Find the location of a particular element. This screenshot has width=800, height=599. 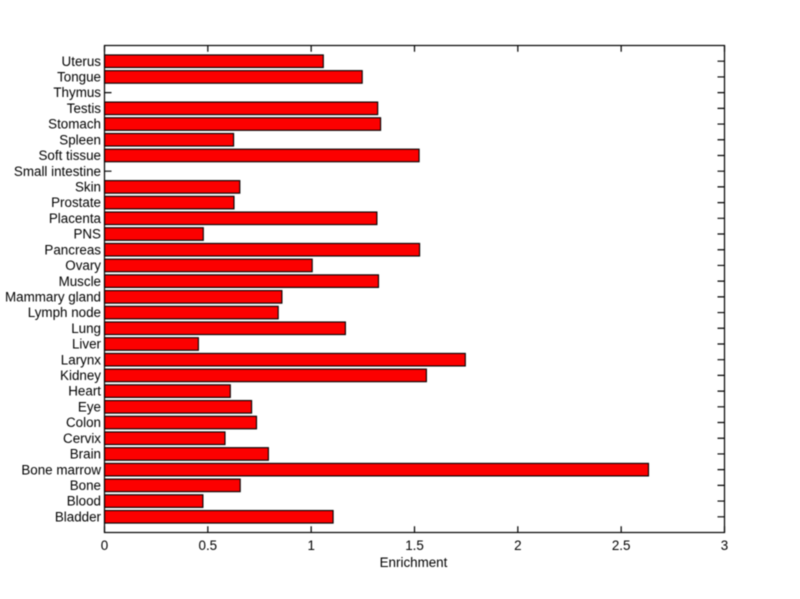

svg-text: Colon is located at coordinates (83, 422).